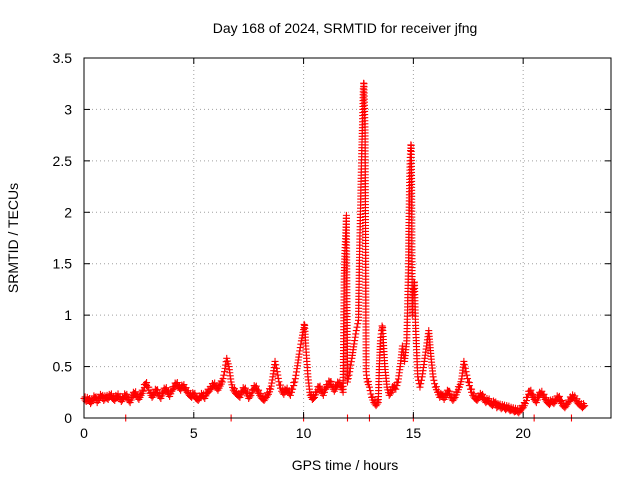  What do you see at coordinates (304, 433) in the screenshot?
I see `x-tick-label: 10` at bounding box center [304, 433].